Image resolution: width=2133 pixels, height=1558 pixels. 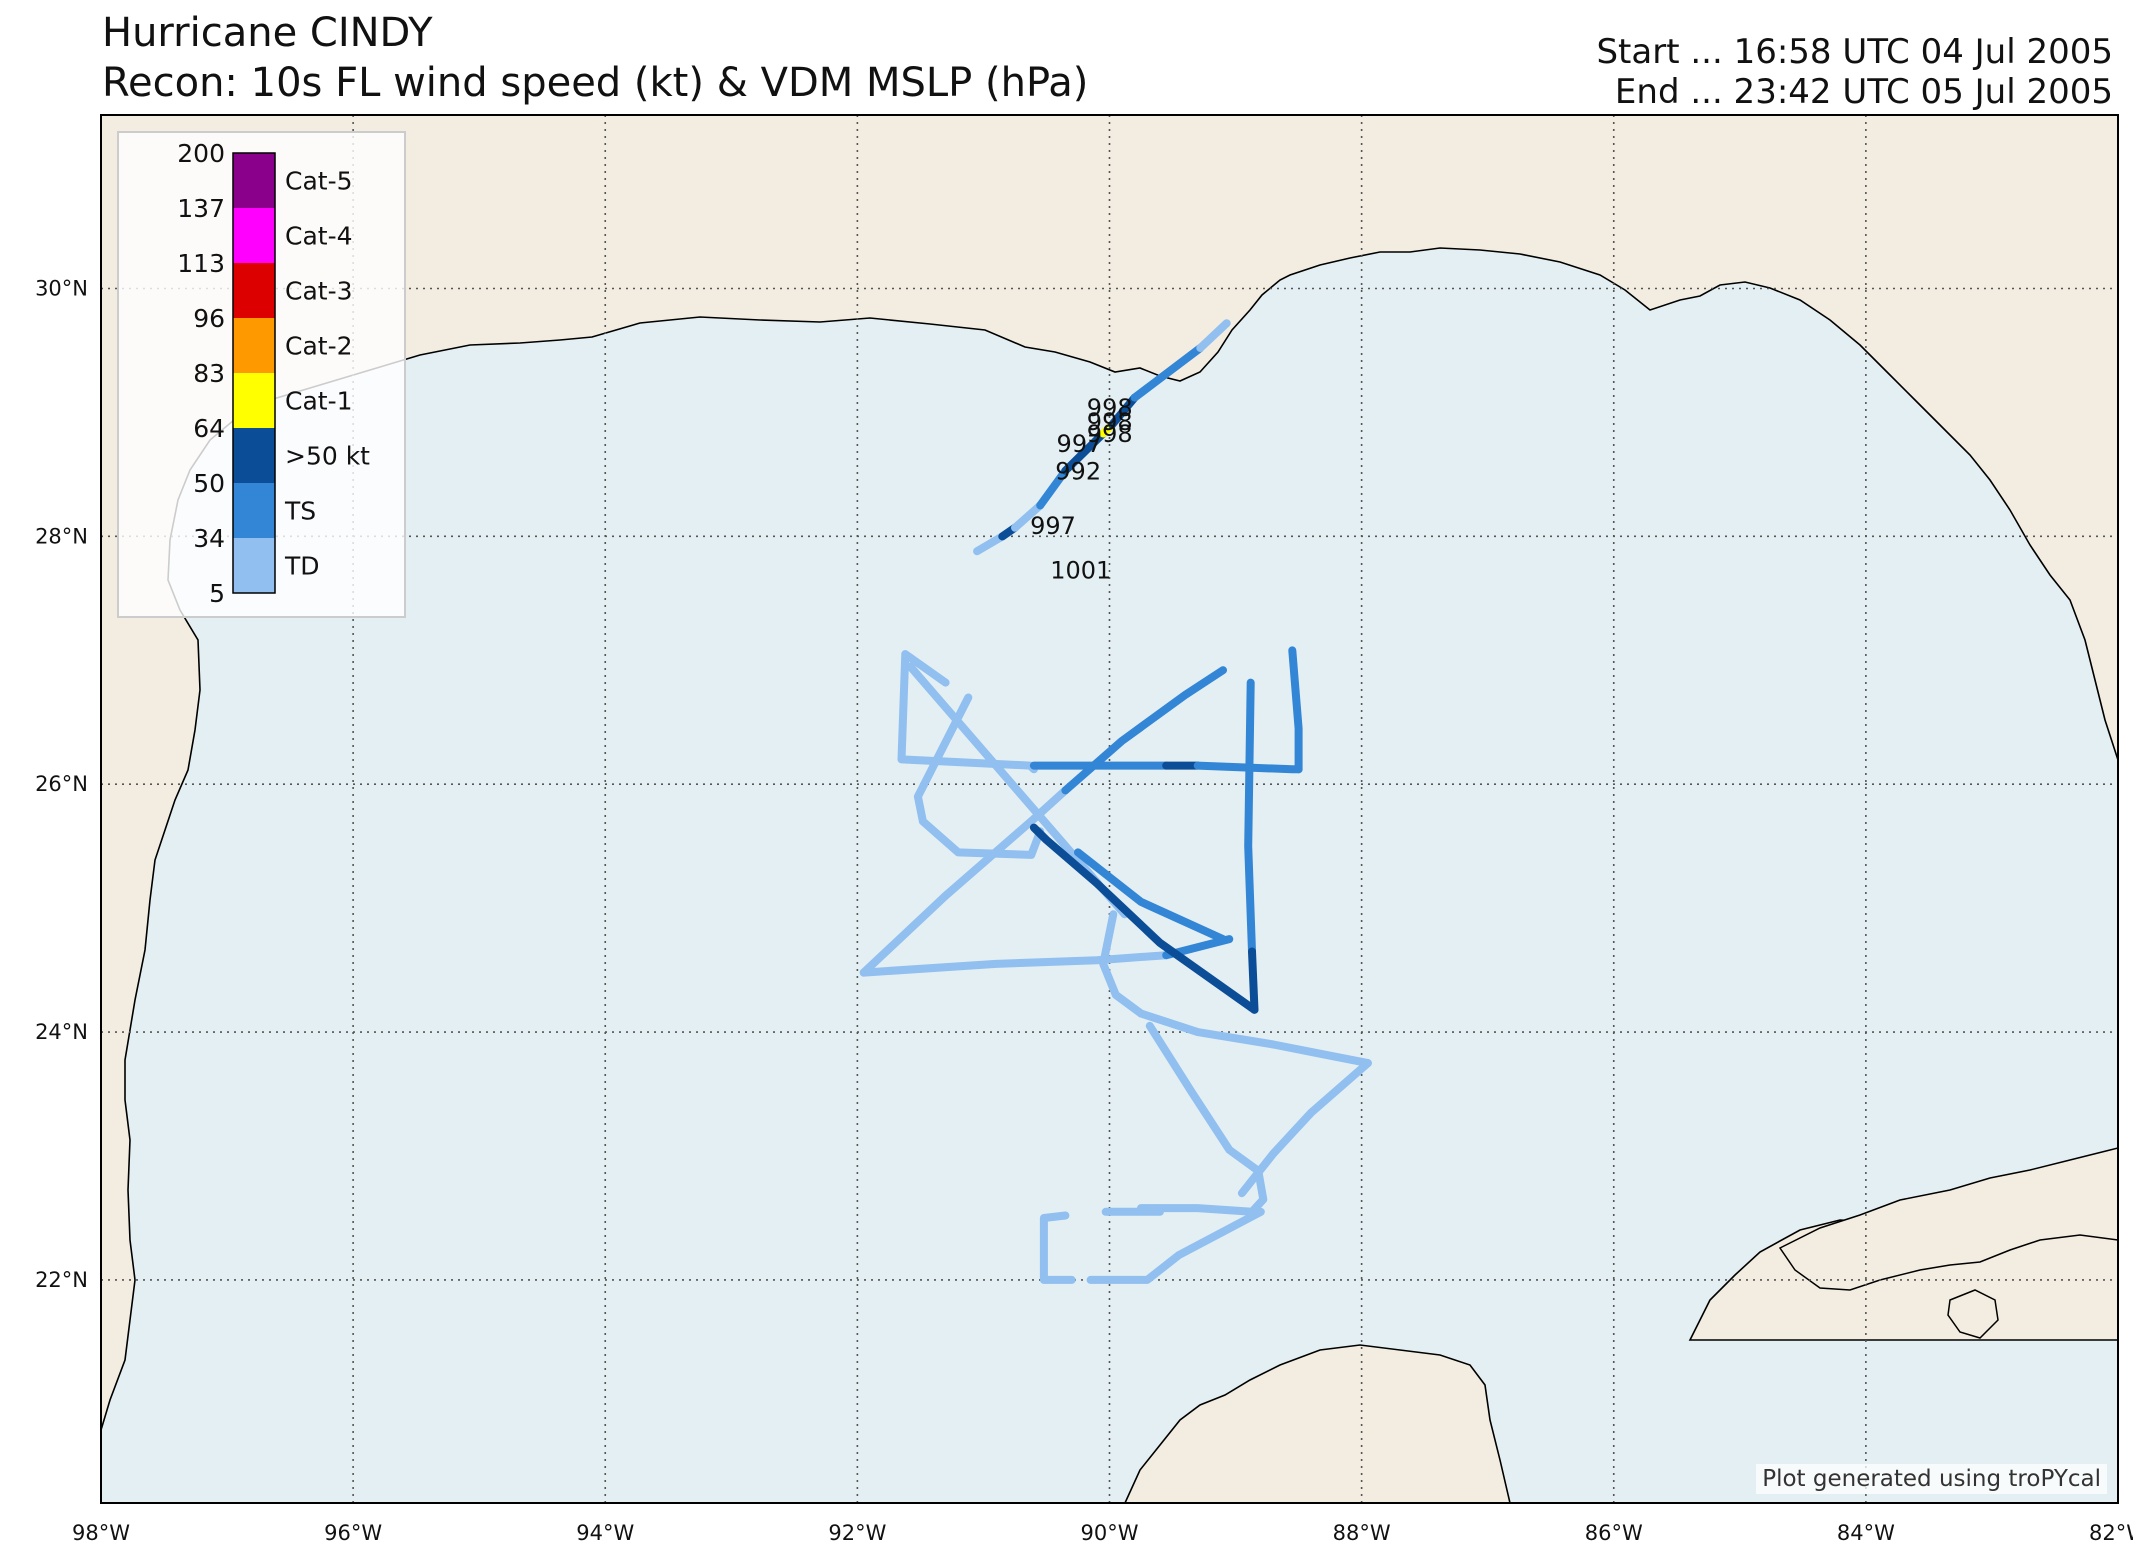 I want to click on legend-category-label: Cat-3, so click(x=319, y=291).